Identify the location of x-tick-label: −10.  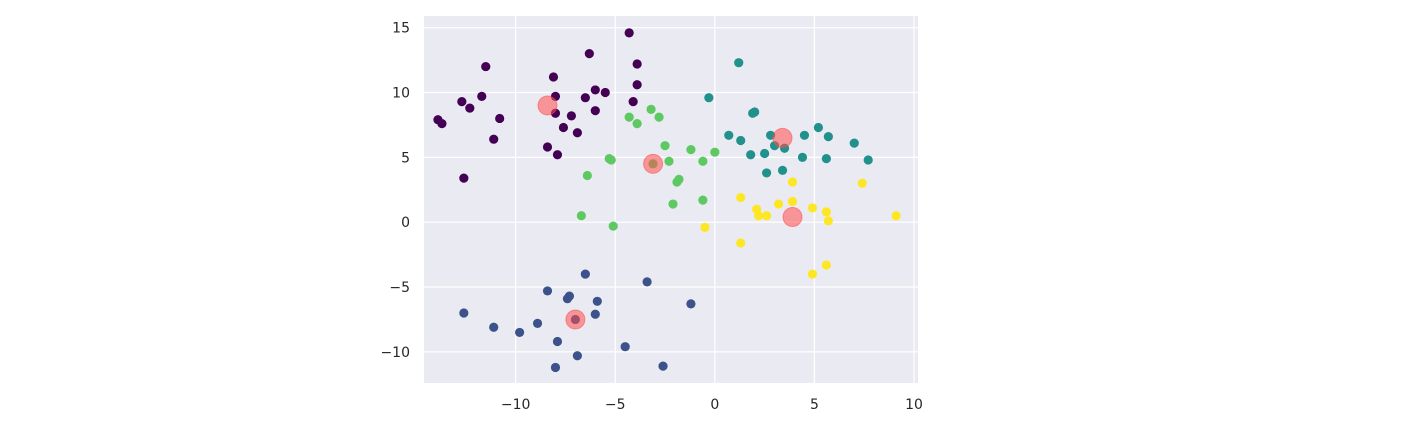
(516, 405).